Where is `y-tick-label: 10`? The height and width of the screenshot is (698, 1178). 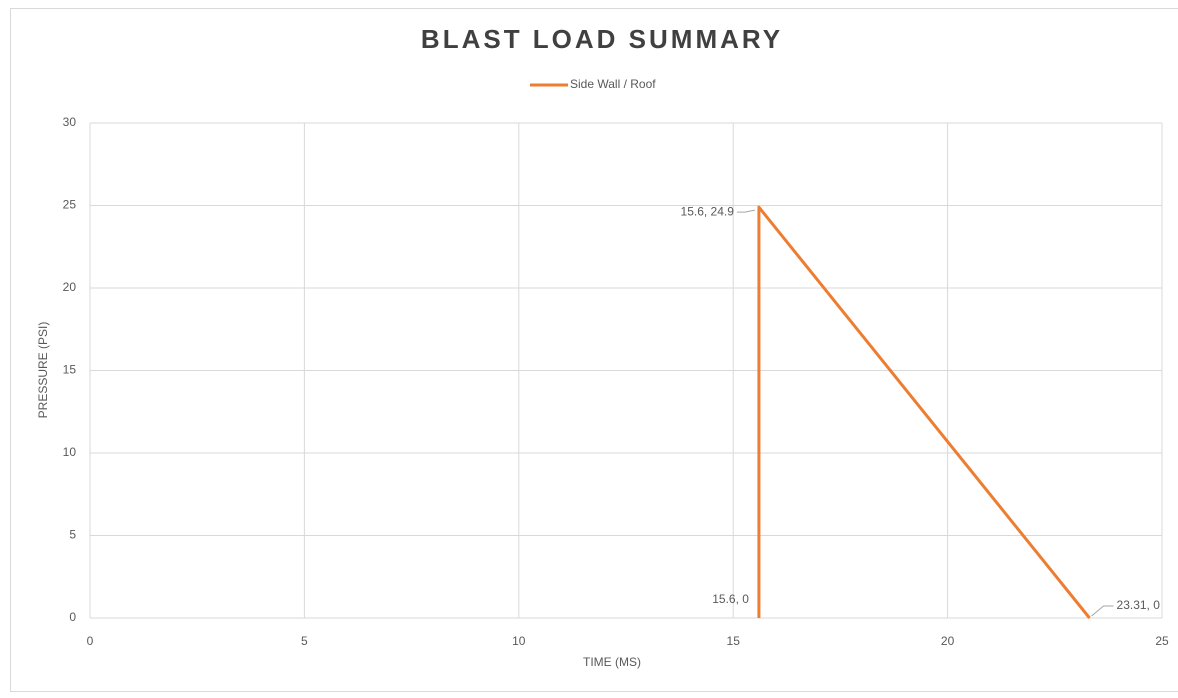 y-tick-label: 10 is located at coordinates (70, 452).